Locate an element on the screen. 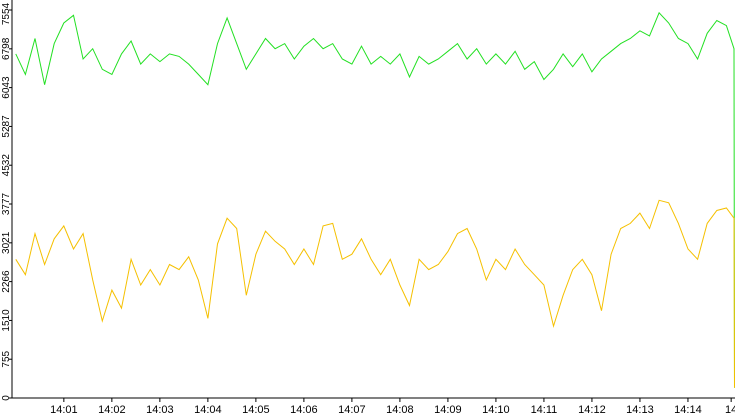 The image size is (735, 415). x-tick-label: 14:09 is located at coordinates (448, 409).